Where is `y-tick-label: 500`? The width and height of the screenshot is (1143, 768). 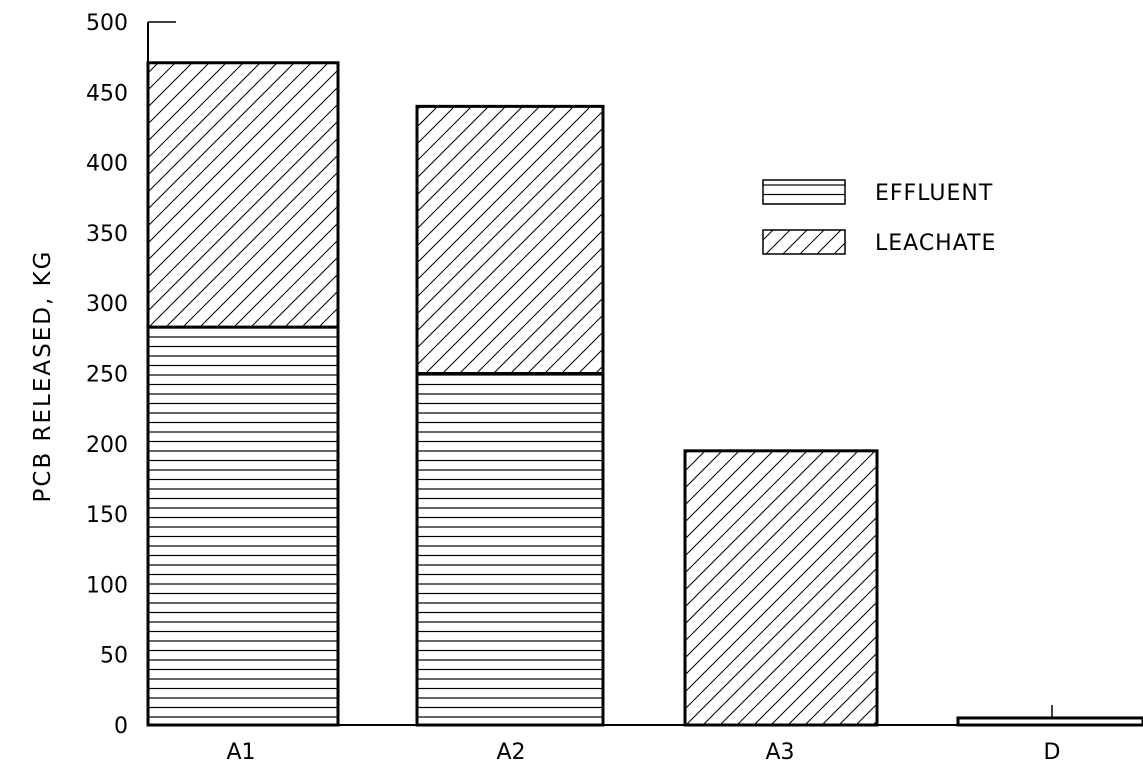 y-tick-label: 500 is located at coordinates (107, 23).